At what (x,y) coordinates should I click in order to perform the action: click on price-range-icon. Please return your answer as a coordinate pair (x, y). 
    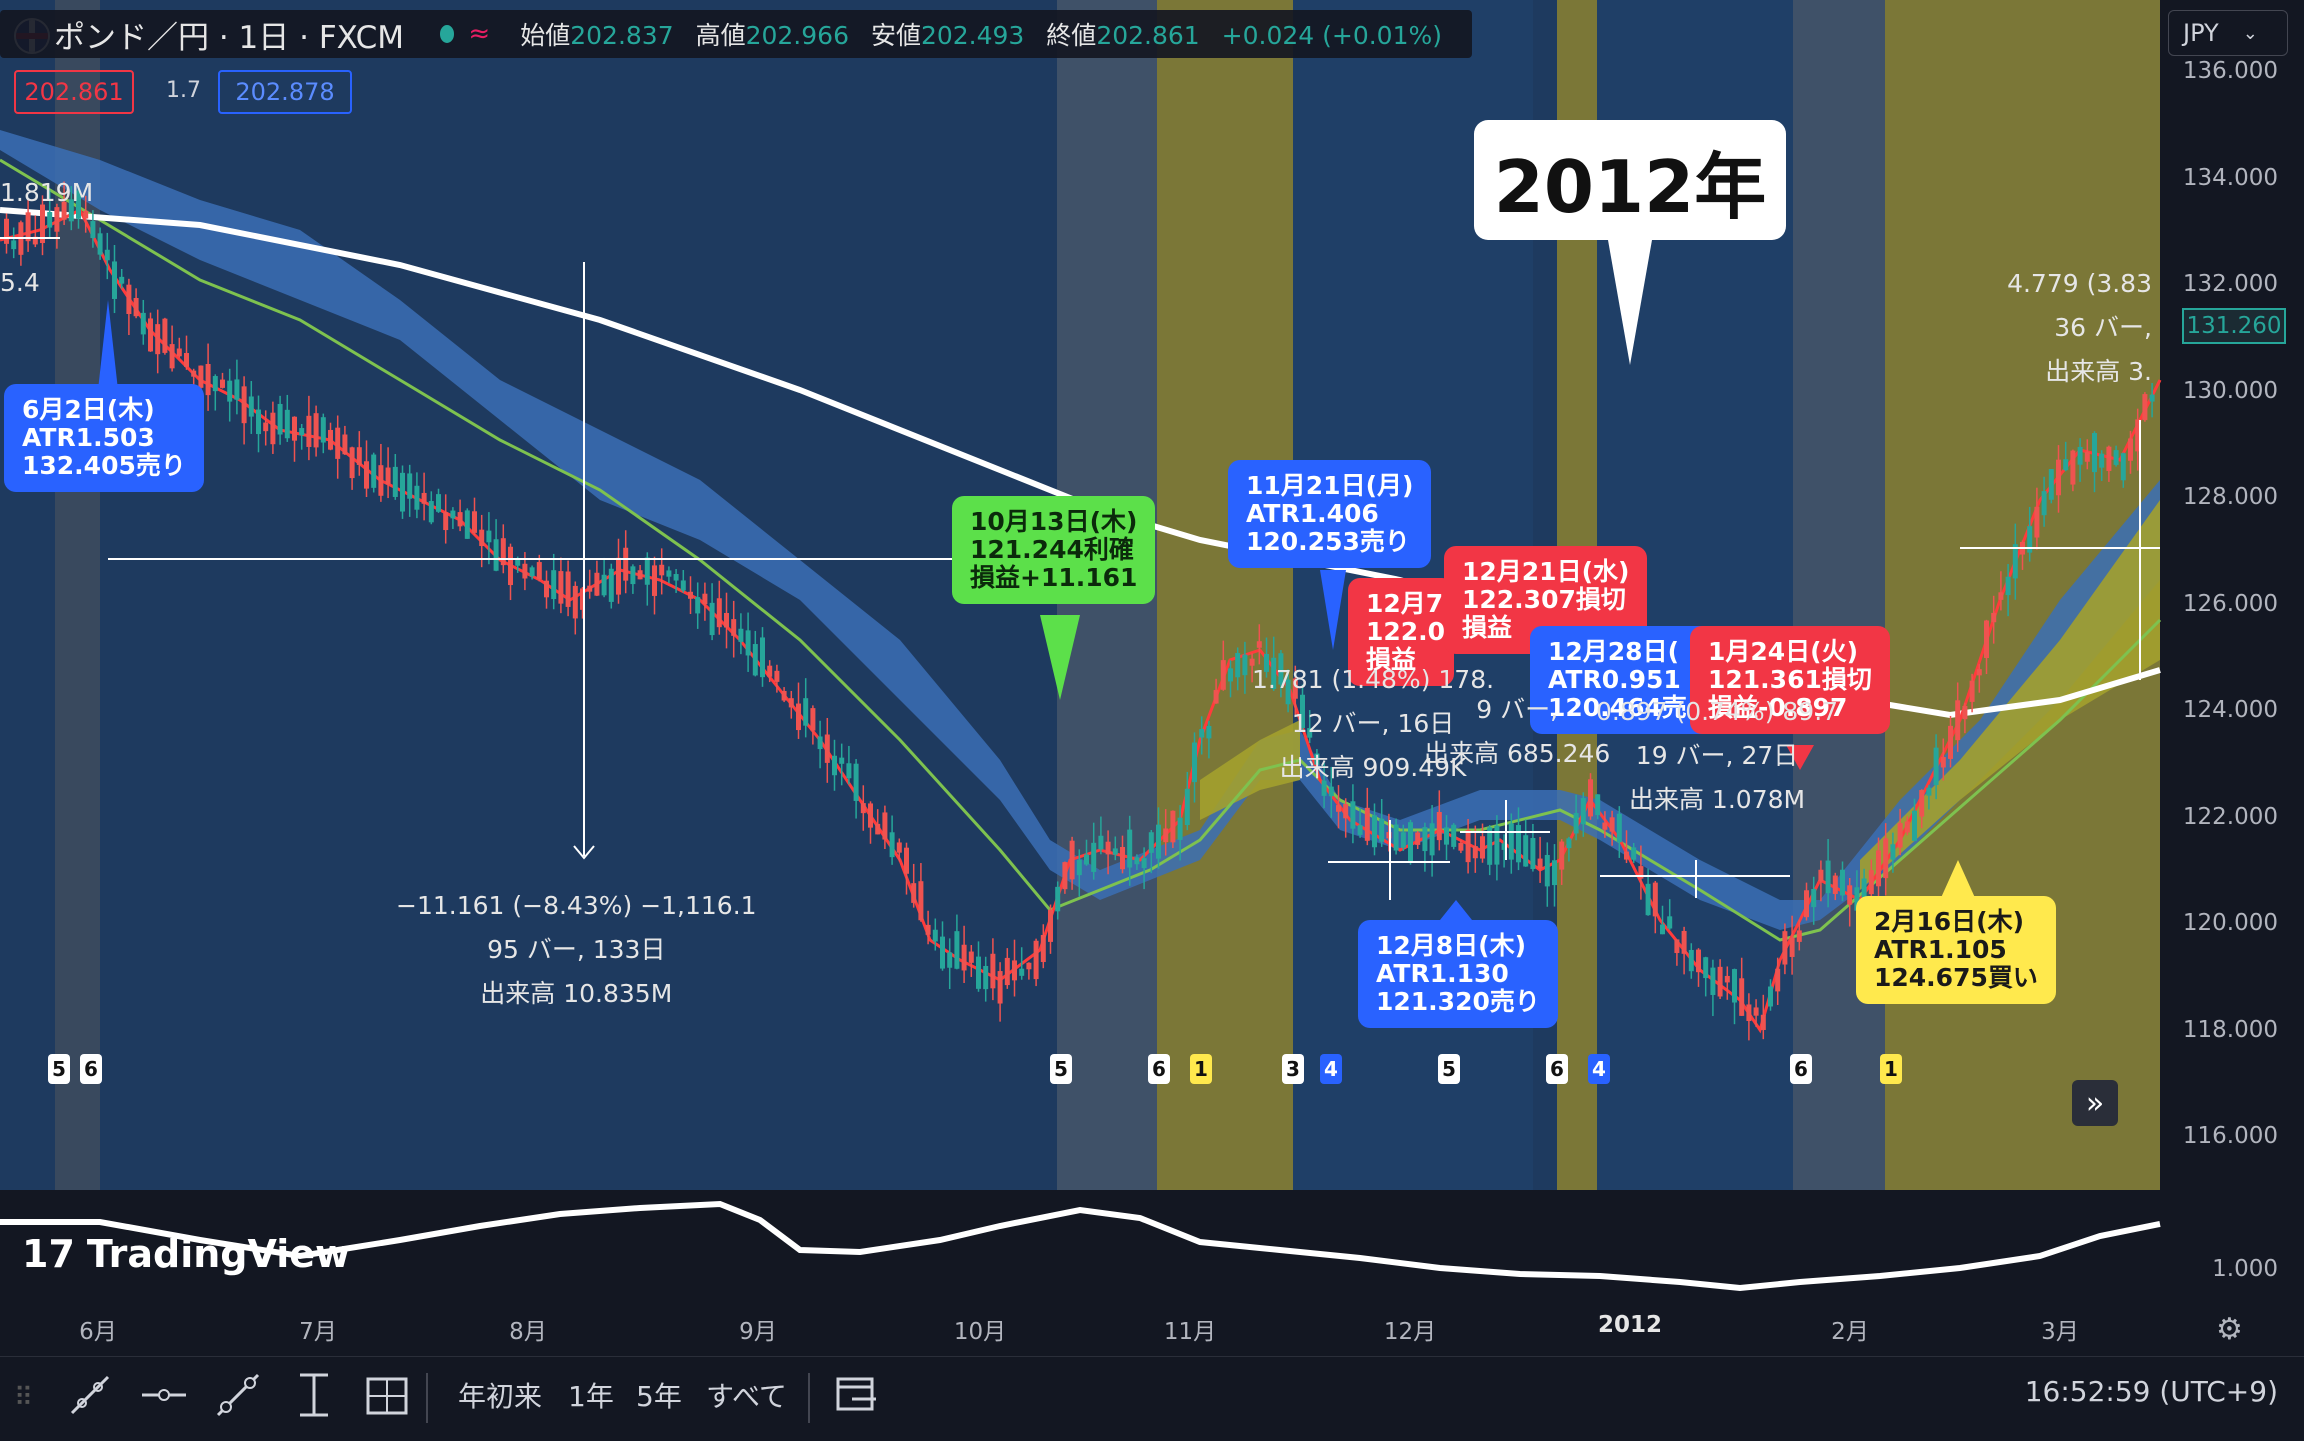
    Looking at the image, I should click on (314, 1395).